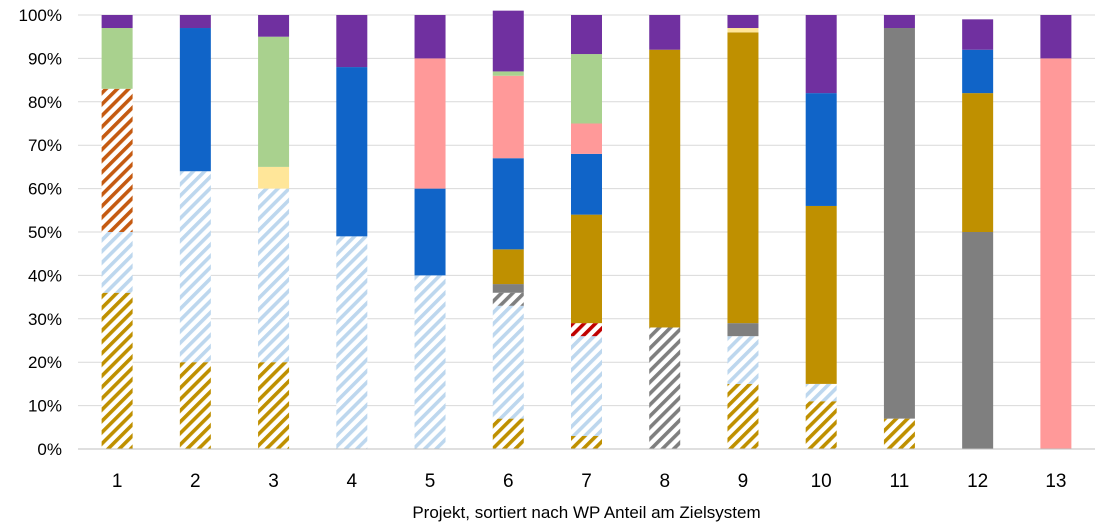 This screenshot has width=1103, height=523. I want to click on x-tick-label: 6, so click(508, 481).